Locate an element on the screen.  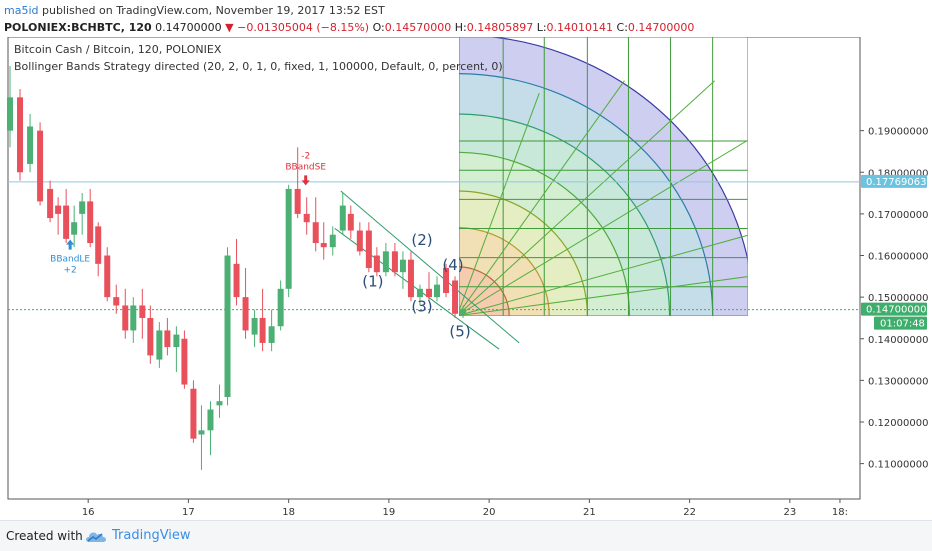
symbol-label: POLONIEX:BCHBTC, 120 is located at coordinates (78, 27).